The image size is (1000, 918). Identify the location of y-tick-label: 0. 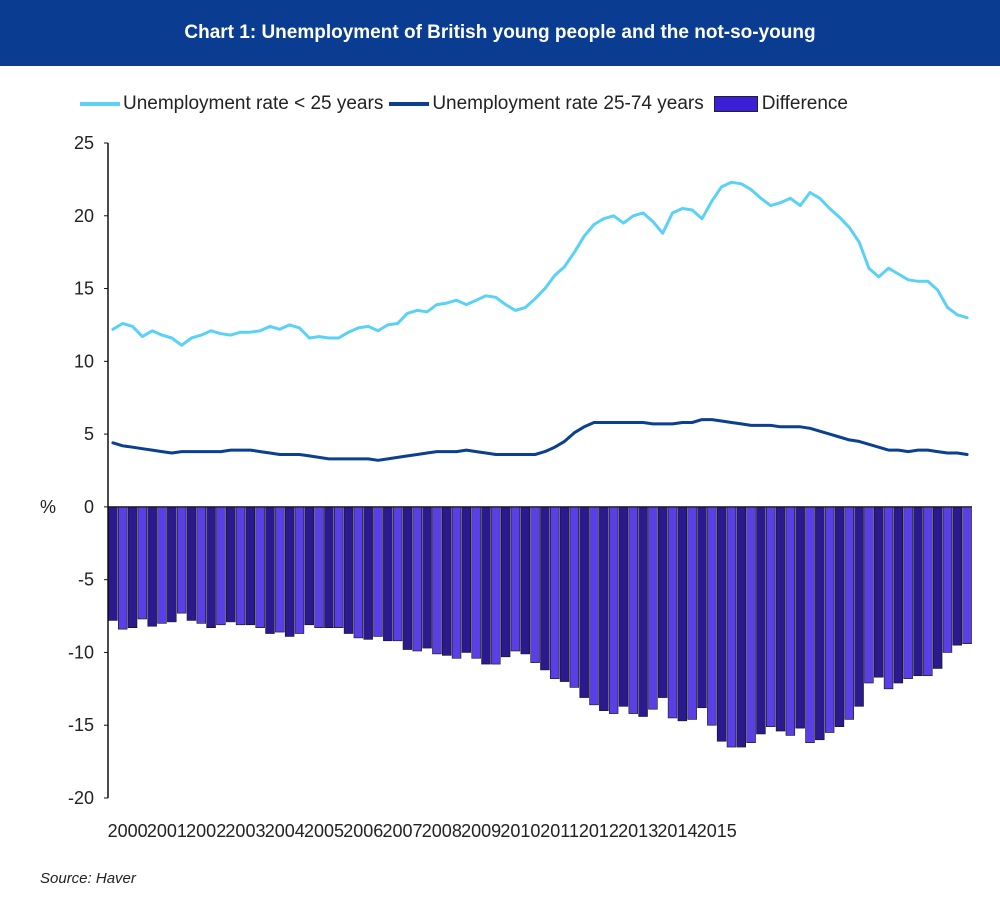
(89, 507).